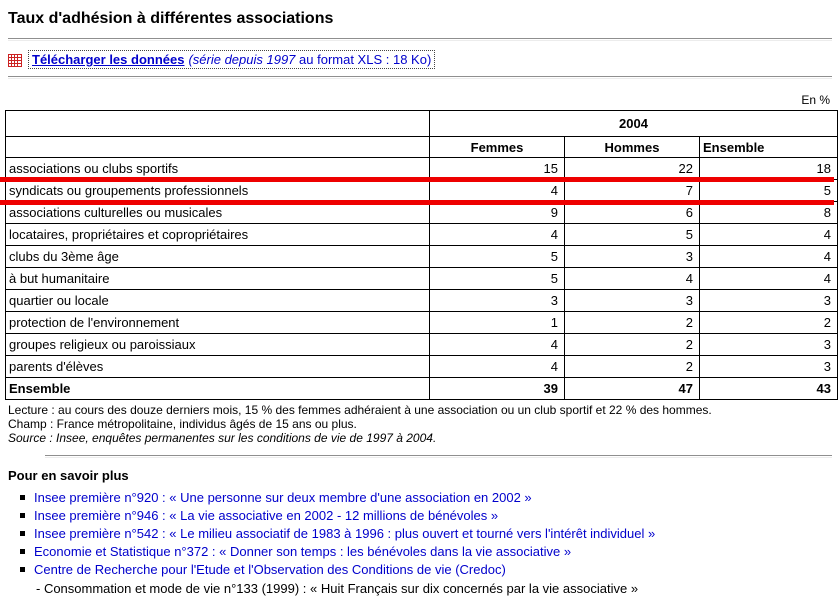 Image resolution: width=840 pixels, height=604 pixels. I want to click on value-ensemble: 18, so click(768, 168).